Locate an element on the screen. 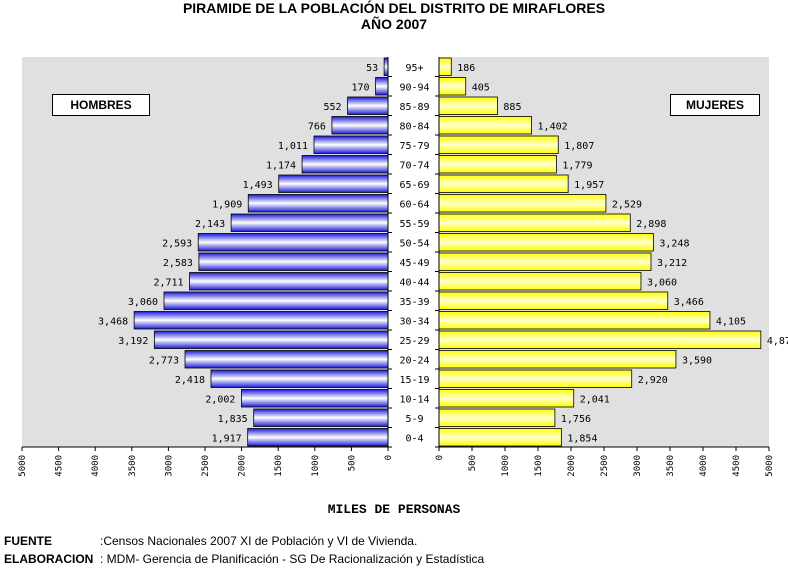 The width and height of the screenshot is (788, 584). elaboracion-label: ELABORACION is located at coordinates (49, 559).